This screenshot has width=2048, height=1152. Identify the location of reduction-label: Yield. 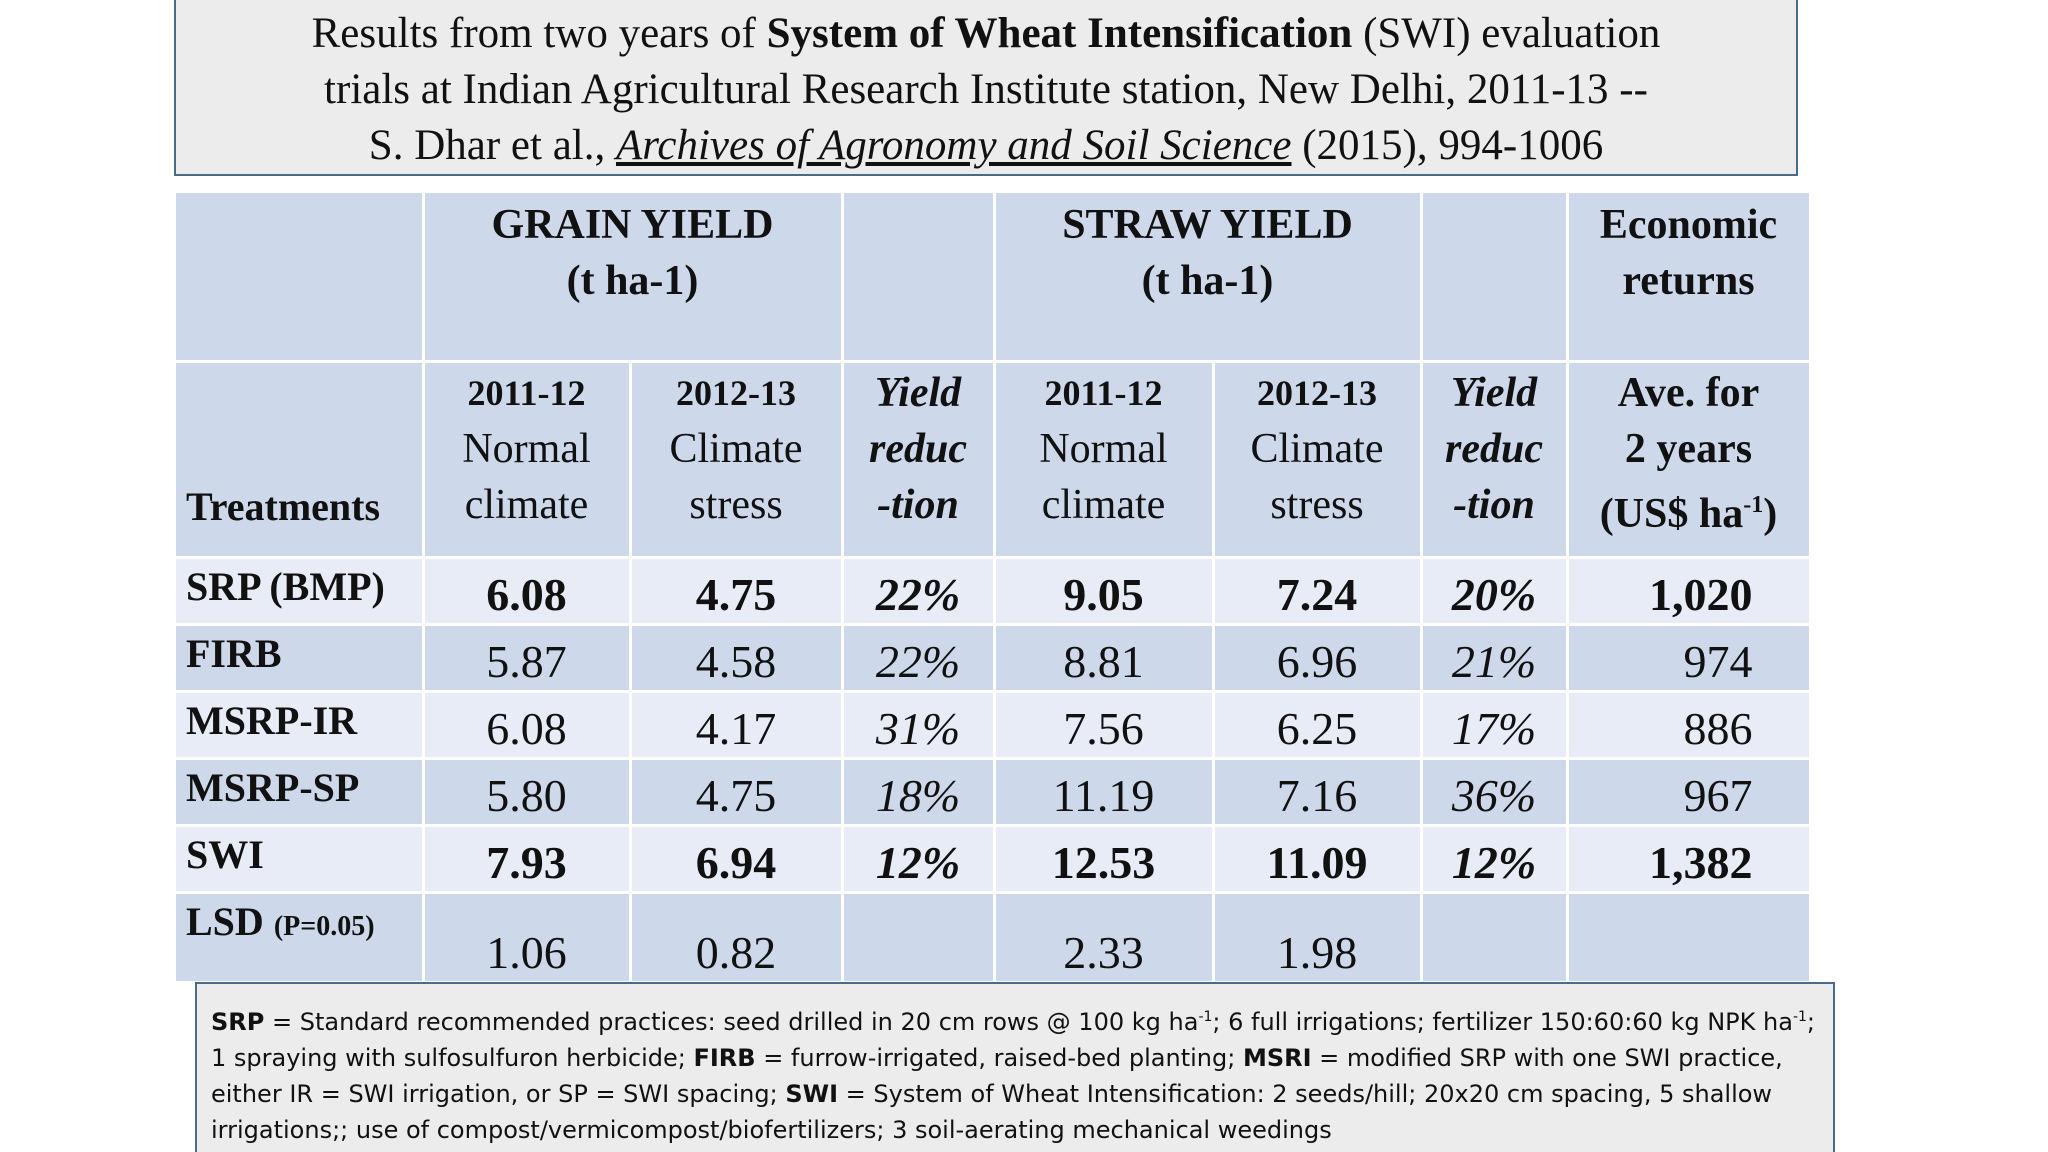
(1494, 392).